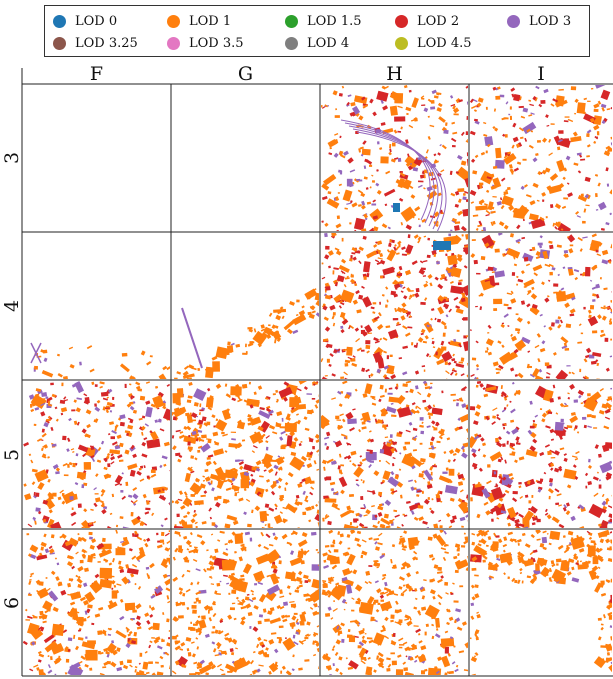 The width and height of the screenshot is (613, 679). What do you see at coordinates (433, 43) in the screenshot?
I see `legend-item: LOD 4.5` at bounding box center [433, 43].